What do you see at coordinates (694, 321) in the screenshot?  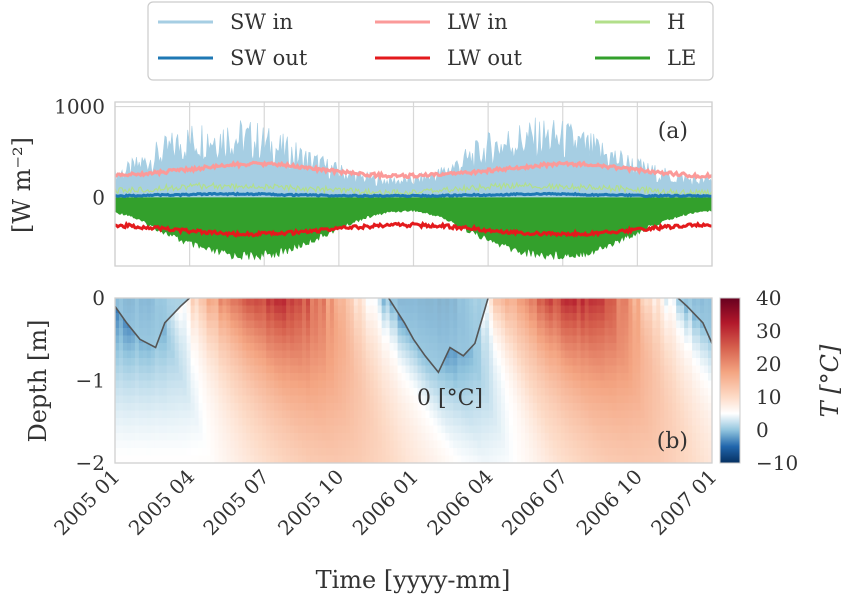 I see `zero-isotherm-line` at bounding box center [694, 321].